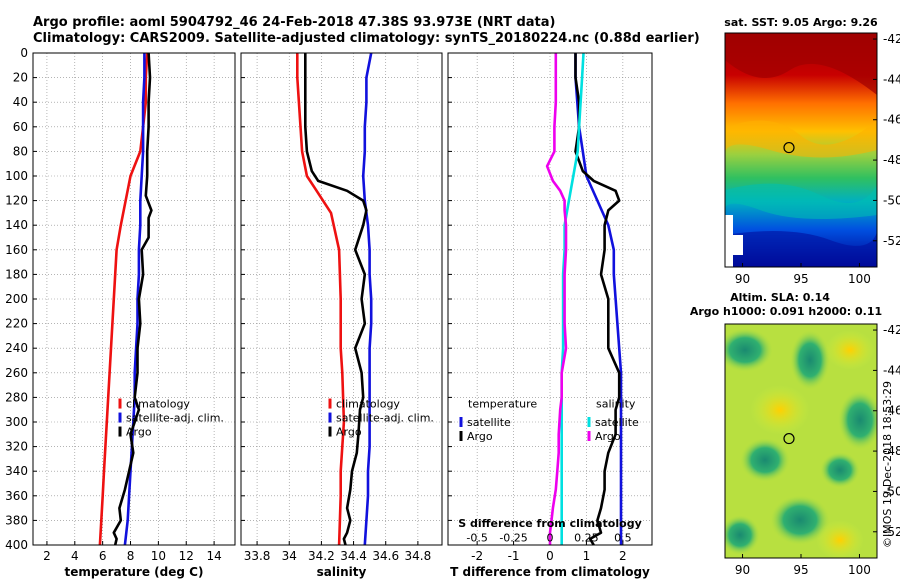 Image resolution: width=900 pixels, height=580 pixels. Describe the element at coordinates (16, 397) in the screenshot. I see `depth-tick-label: 280` at that location.